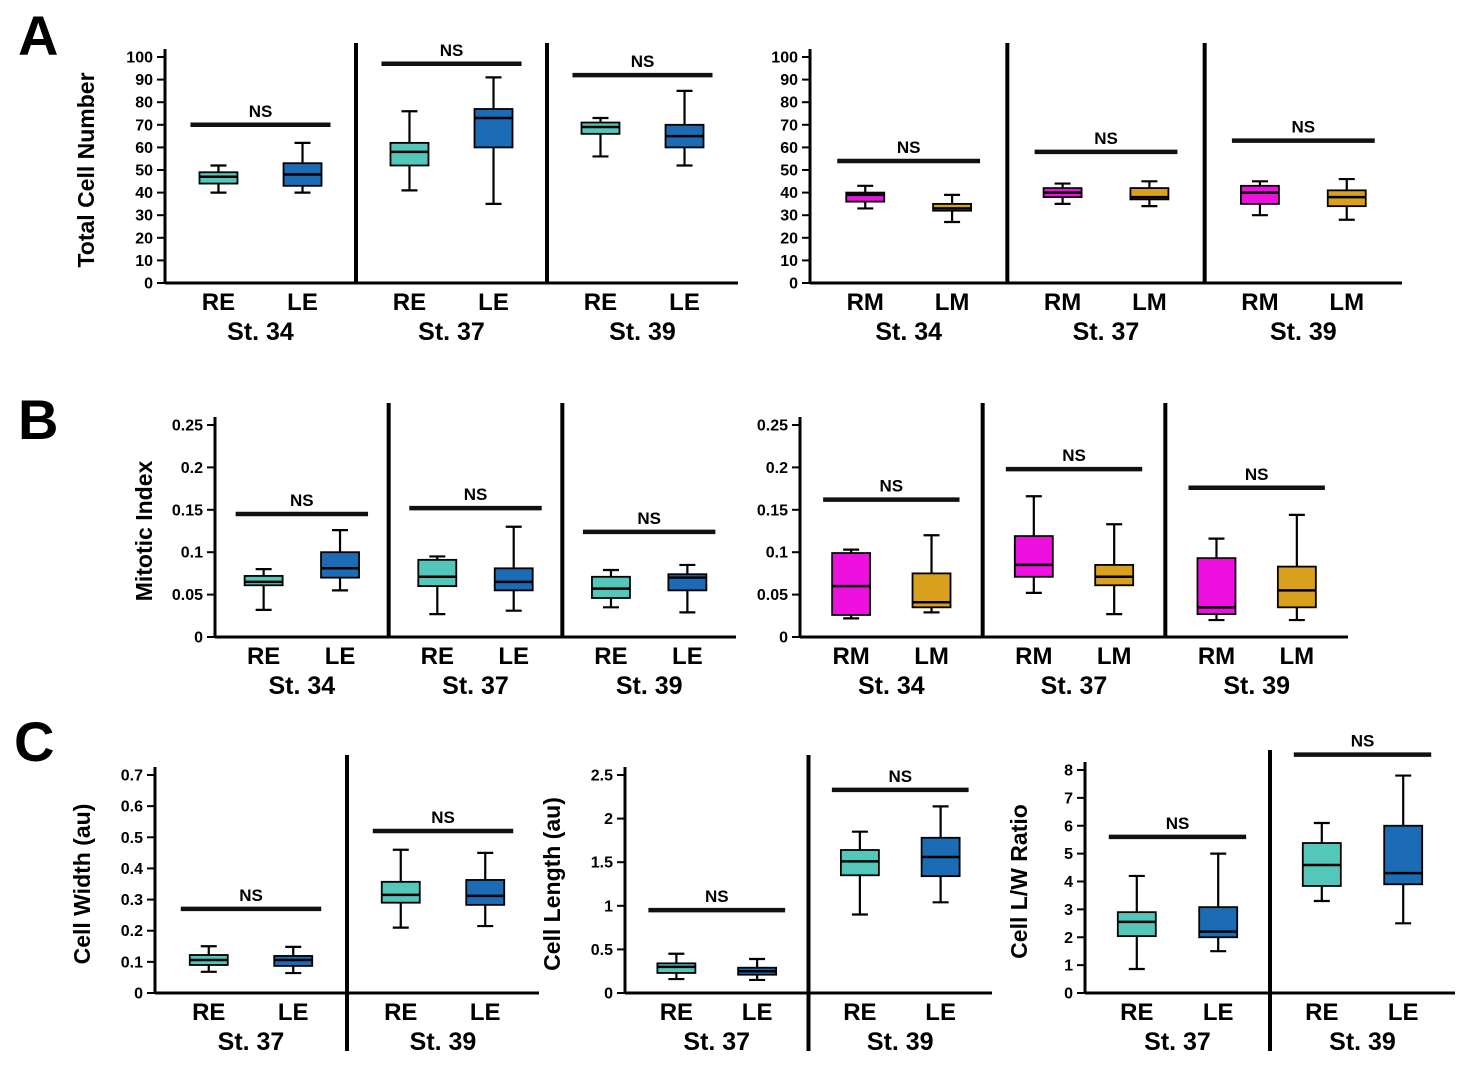 The width and height of the screenshot is (1462, 1080). Describe the element at coordinates (132, 869) in the screenshot. I see `y-tick-label: 0.4` at that location.